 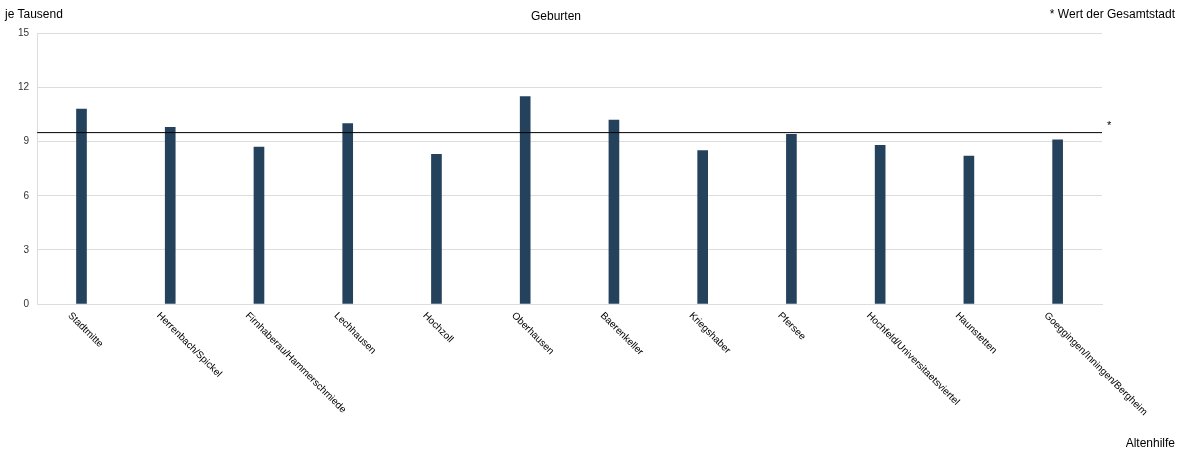 What do you see at coordinates (33, 14) in the screenshot?
I see `y-axis-title: je Tausend` at bounding box center [33, 14].